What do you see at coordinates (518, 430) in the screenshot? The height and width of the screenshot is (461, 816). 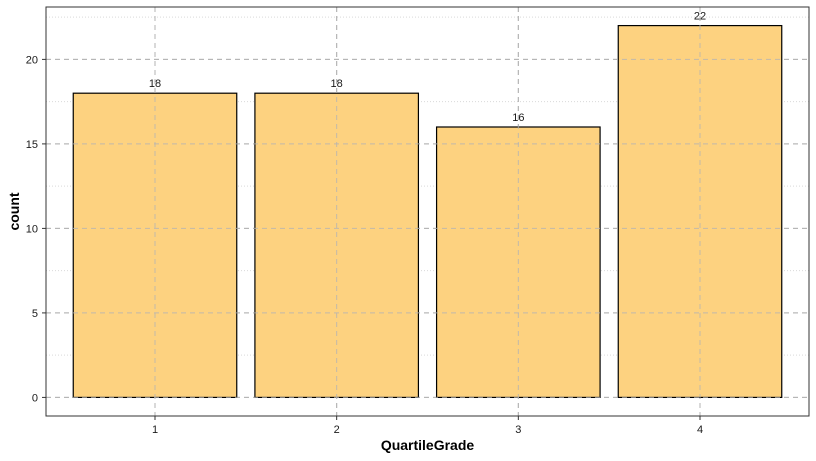 I see `x-tick-label: 3` at bounding box center [518, 430].